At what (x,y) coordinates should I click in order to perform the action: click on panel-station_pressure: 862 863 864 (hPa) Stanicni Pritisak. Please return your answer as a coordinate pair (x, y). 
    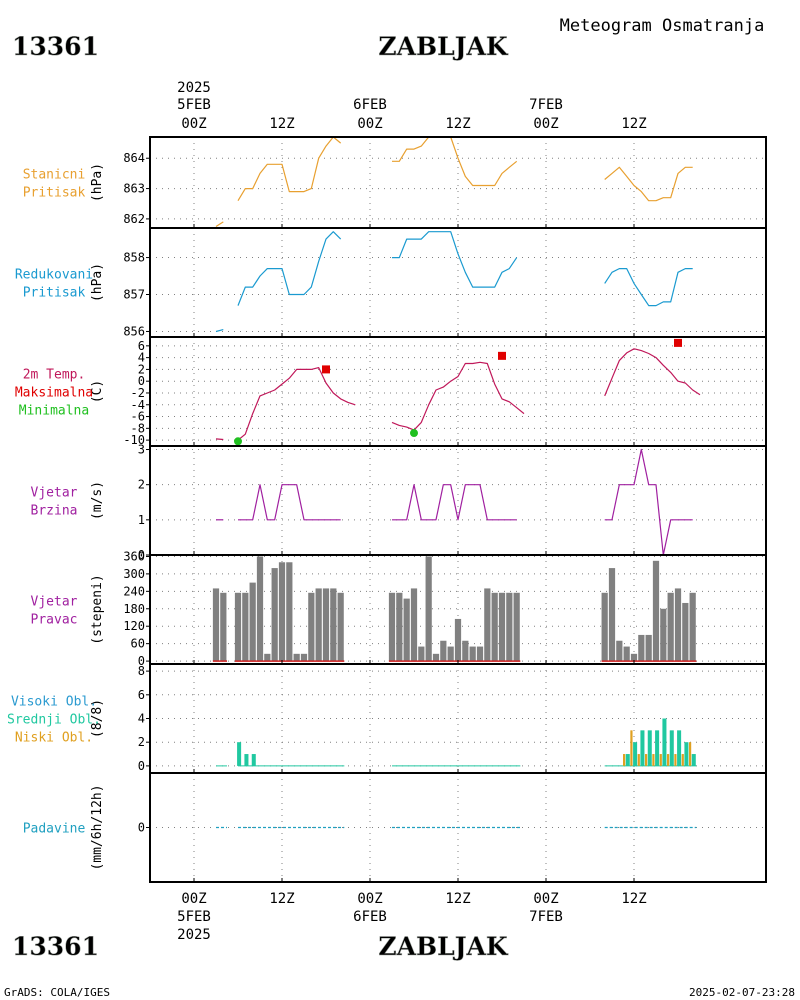
    Looking at the image, I should click on (395, 182).